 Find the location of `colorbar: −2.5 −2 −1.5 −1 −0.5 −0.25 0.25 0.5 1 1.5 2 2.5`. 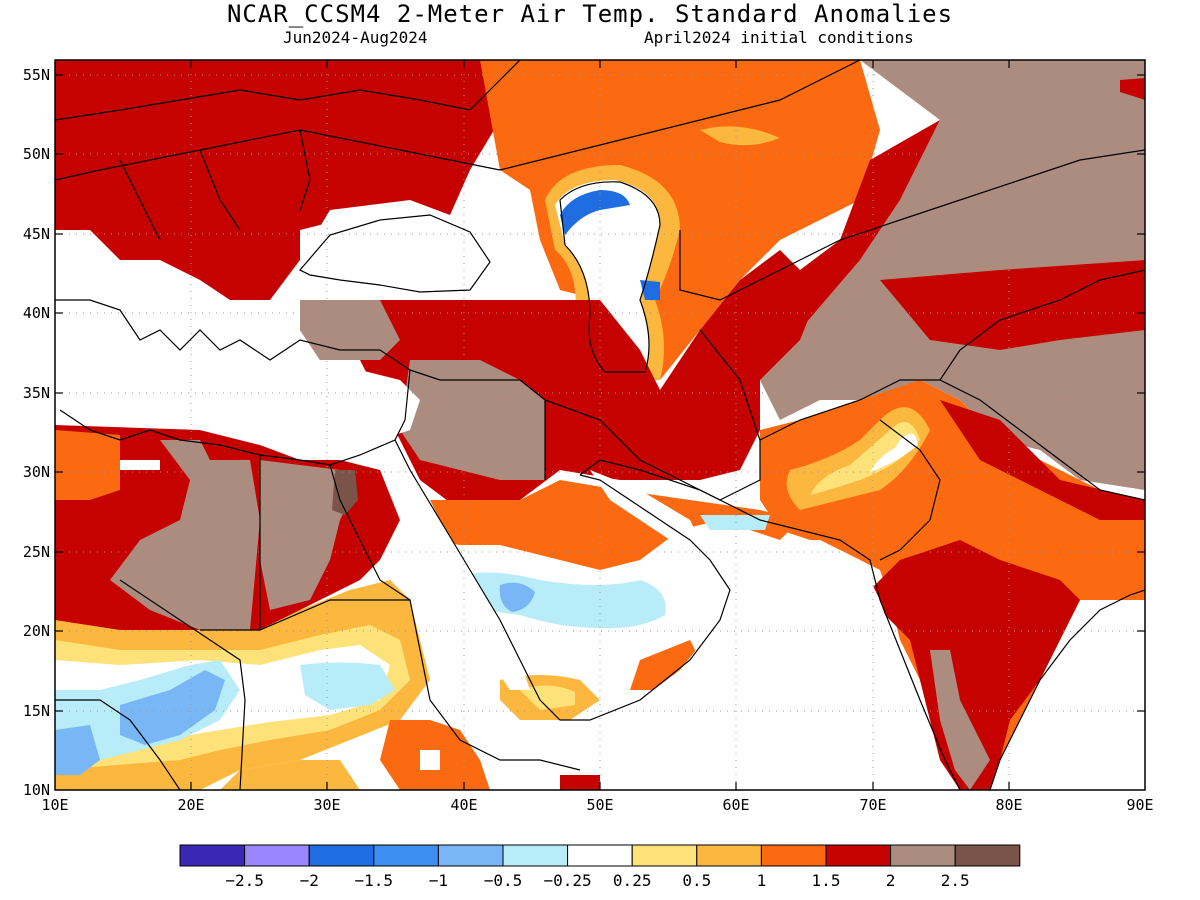

colorbar: −2.5 −2 −1.5 −1 −0.5 −0.25 0.25 0.5 1 1.5 2 2.5 is located at coordinates (600, 867).